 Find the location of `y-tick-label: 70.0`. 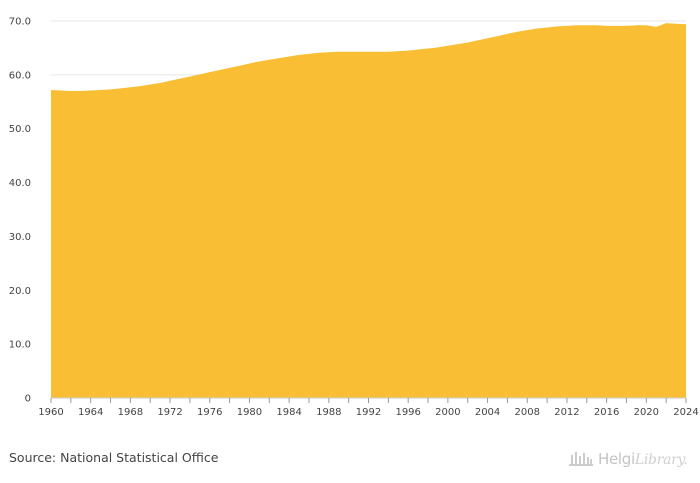

y-tick-label: 70.0 is located at coordinates (20, 22).